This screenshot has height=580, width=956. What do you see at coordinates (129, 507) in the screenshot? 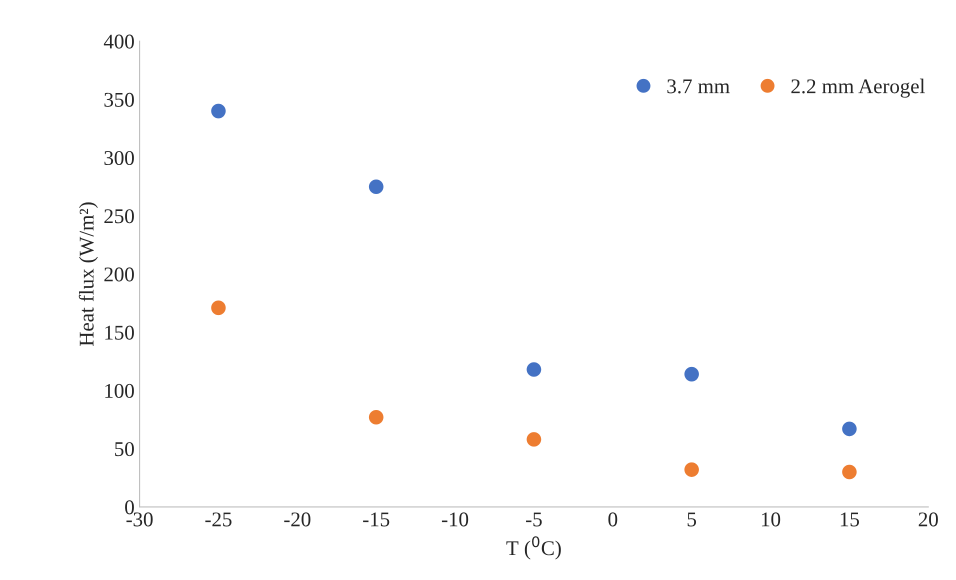
I see `y-tick-label: 0` at bounding box center [129, 507].